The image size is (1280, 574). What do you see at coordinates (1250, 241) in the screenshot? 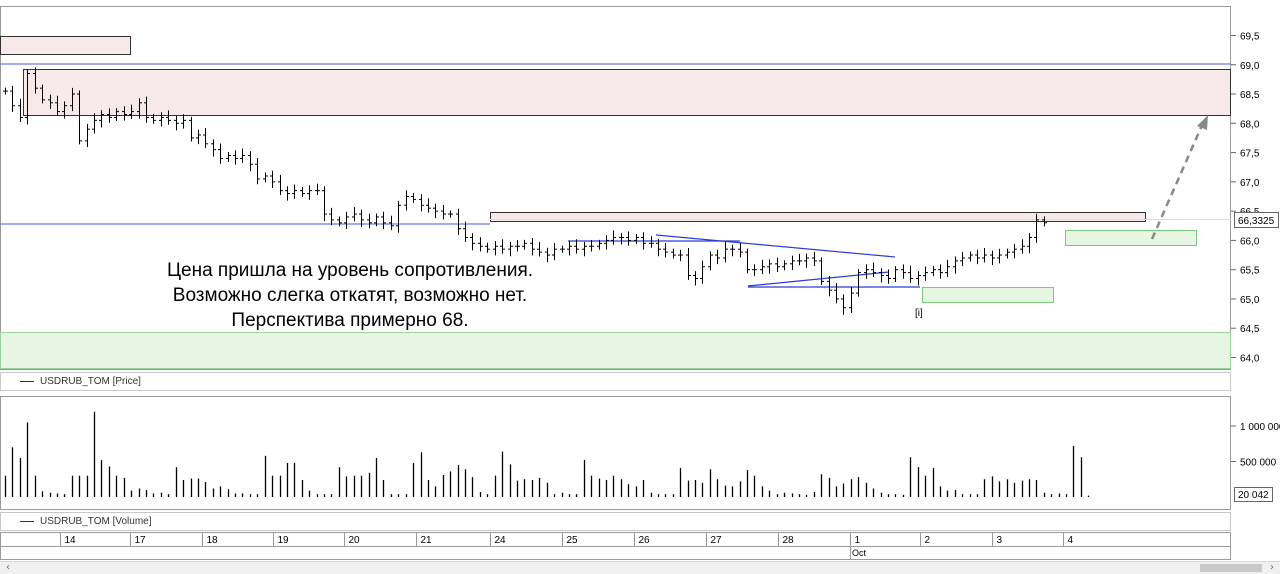
I see `price-tick-label: 66,0` at bounding box center [1250, 241].